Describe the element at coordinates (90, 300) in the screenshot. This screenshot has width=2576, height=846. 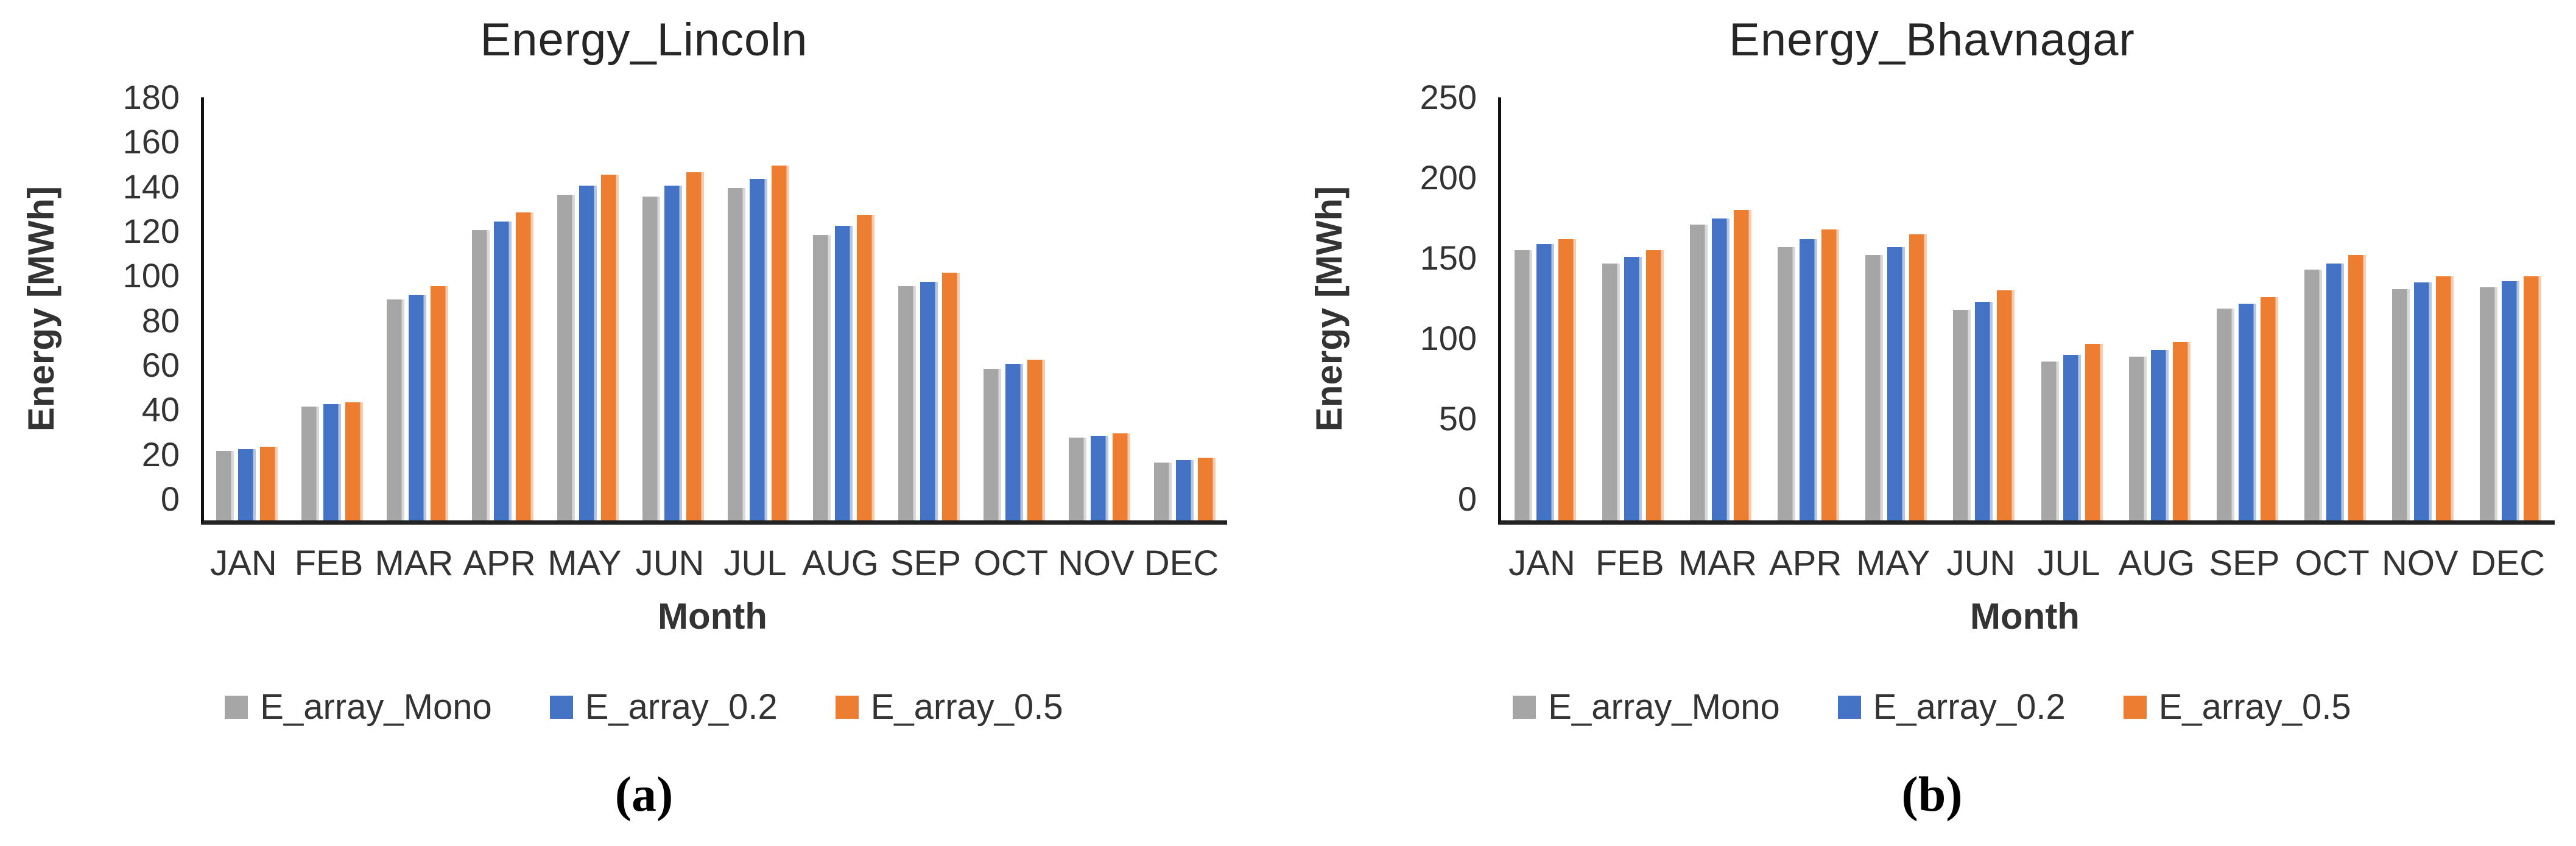
I see `y-axis-ticks: 0 20 40 60 80 100 120 140 160 180` at that location.